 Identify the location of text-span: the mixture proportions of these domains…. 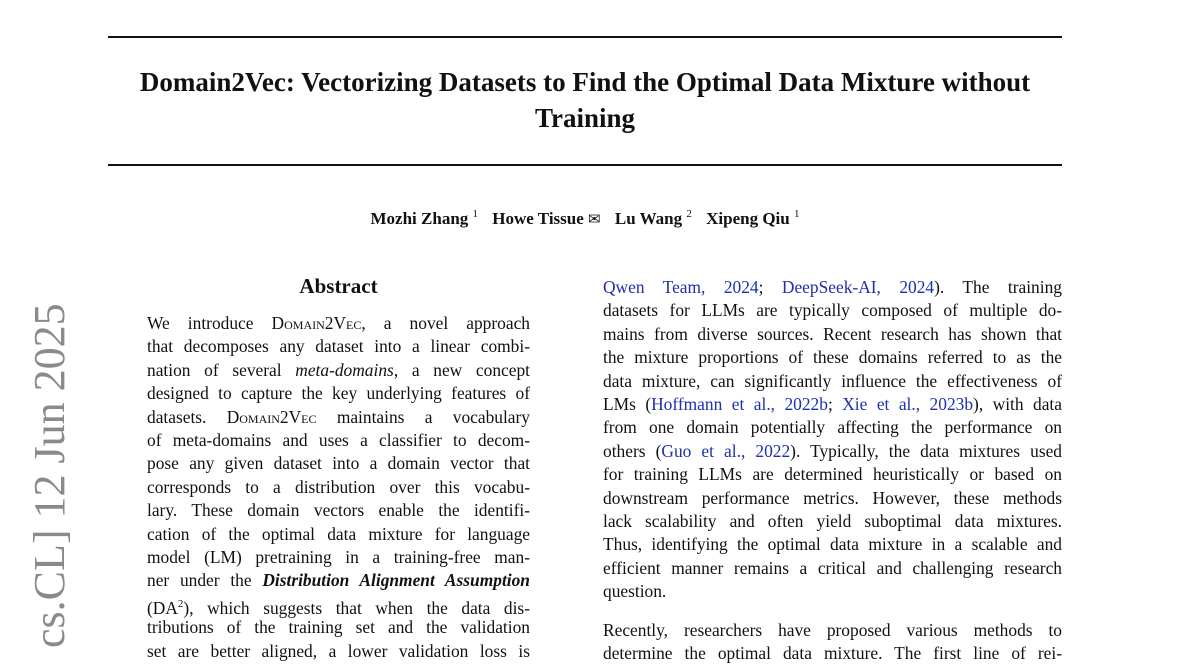
(832, 357).